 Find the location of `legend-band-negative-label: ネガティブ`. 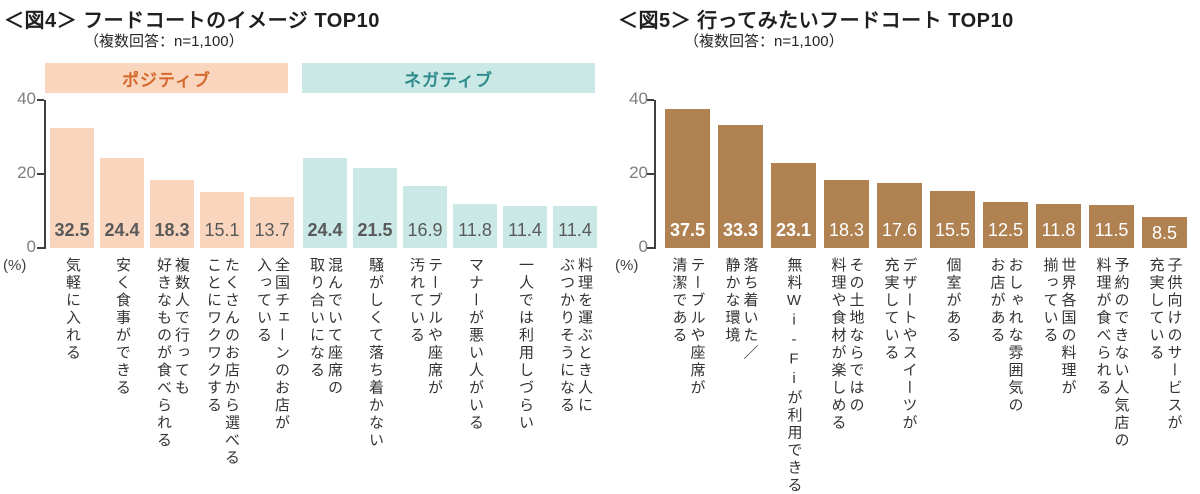

legend-band-negative-label: ネガティブ is located at coordinates (448, 80).